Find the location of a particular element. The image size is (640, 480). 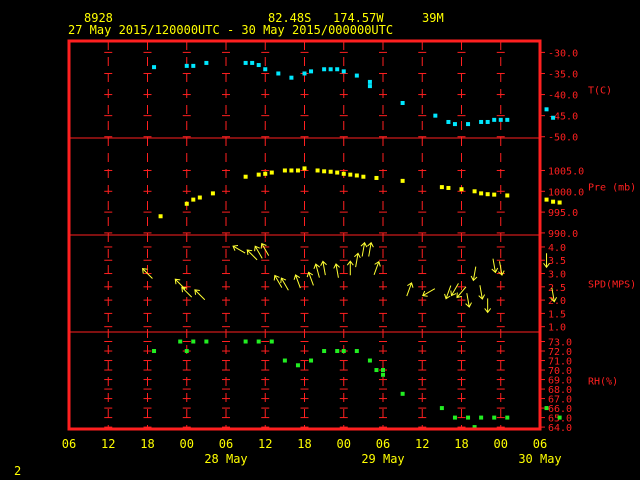

panel-label-rh: RH(%) is located at coordinates (603, 382).